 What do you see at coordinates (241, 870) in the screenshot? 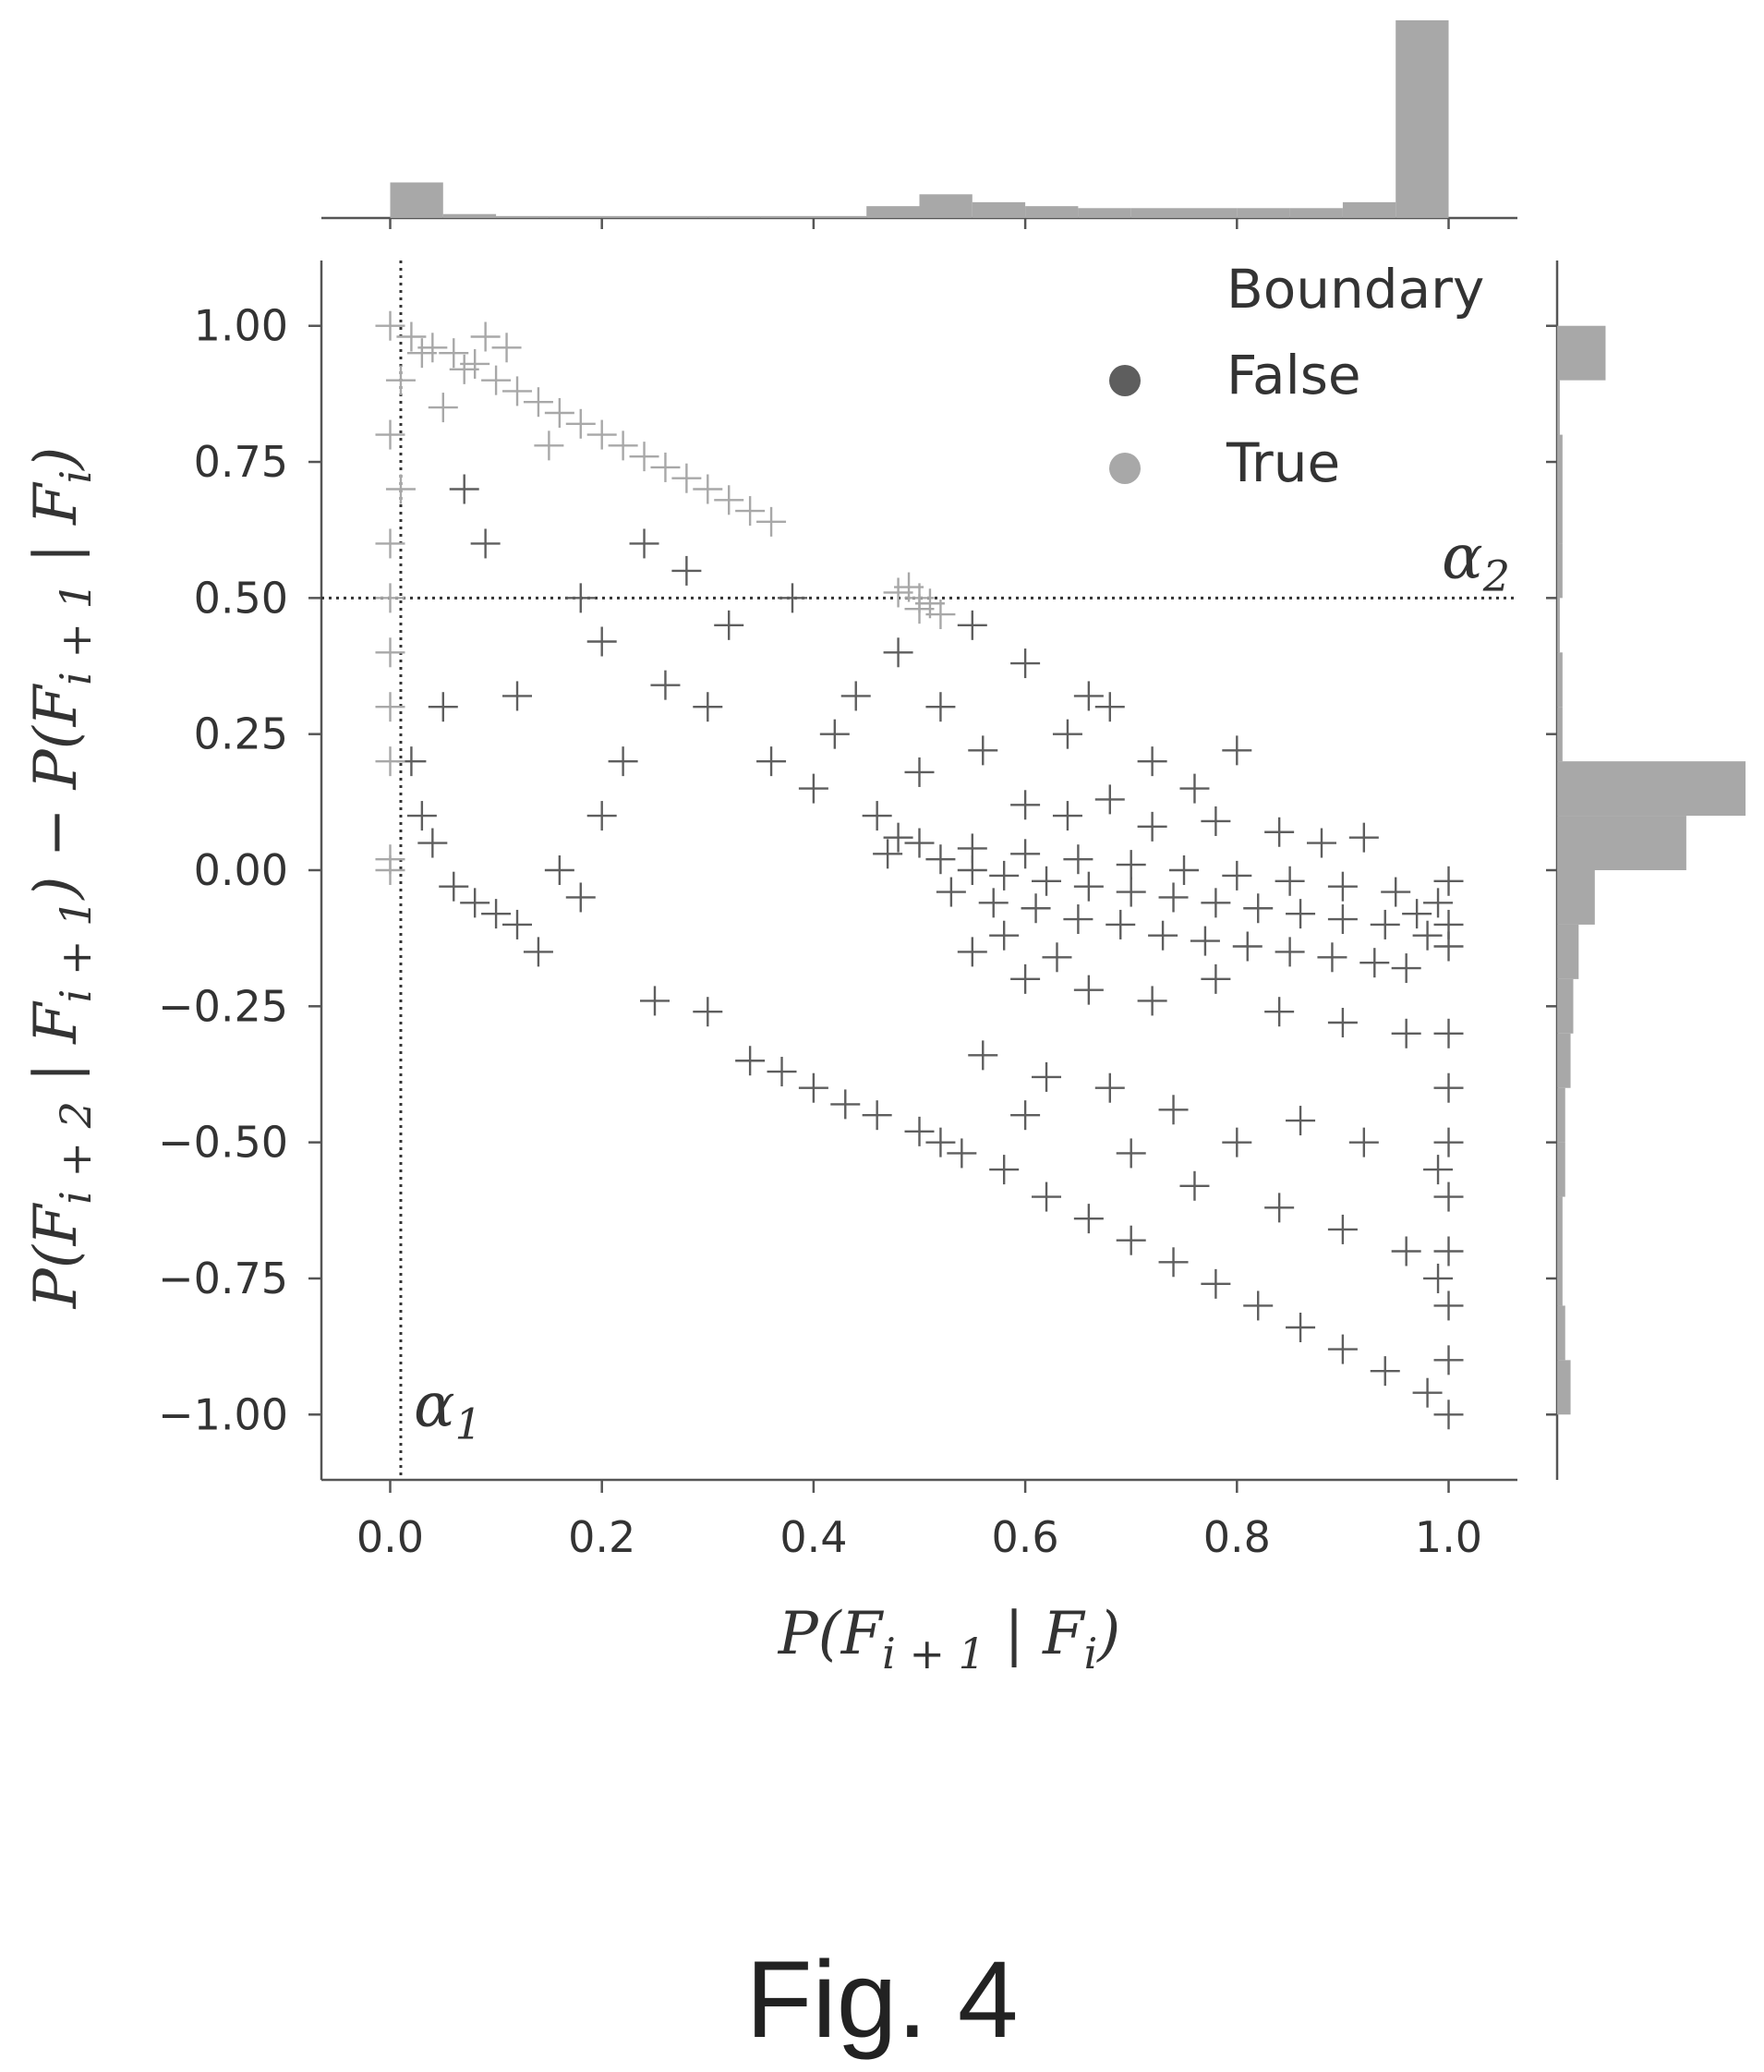
I see `y-tick-label: 0.00` at bounding box center [241, 870].